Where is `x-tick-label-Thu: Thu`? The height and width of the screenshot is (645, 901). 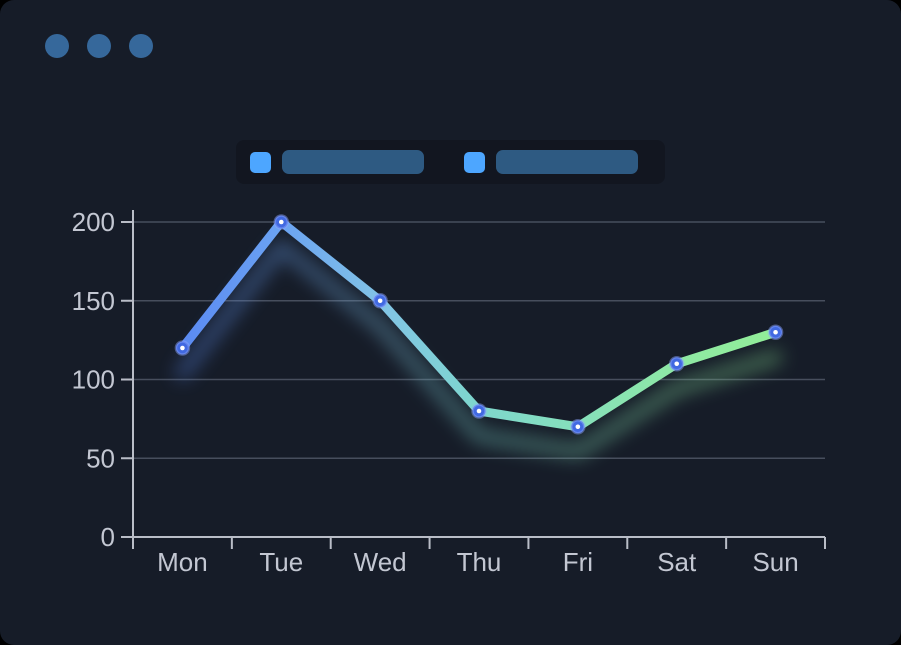 x-tick-label-Thu: Thu is located at coordinates (479, 562).